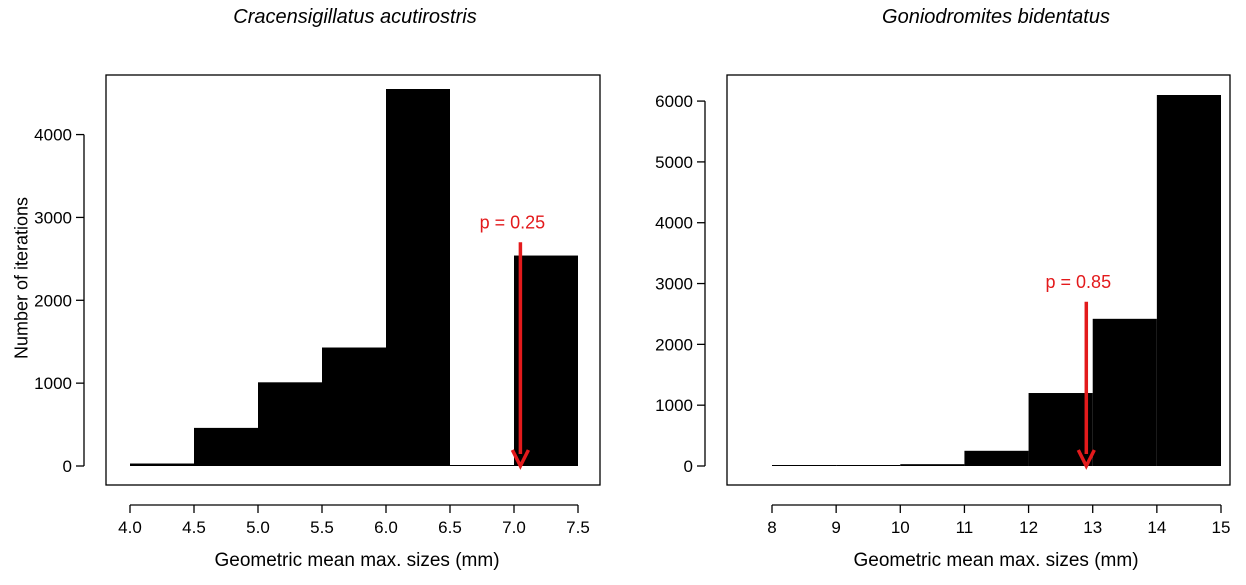  I want to click on x-tick-label: 10, so click(900, 527).